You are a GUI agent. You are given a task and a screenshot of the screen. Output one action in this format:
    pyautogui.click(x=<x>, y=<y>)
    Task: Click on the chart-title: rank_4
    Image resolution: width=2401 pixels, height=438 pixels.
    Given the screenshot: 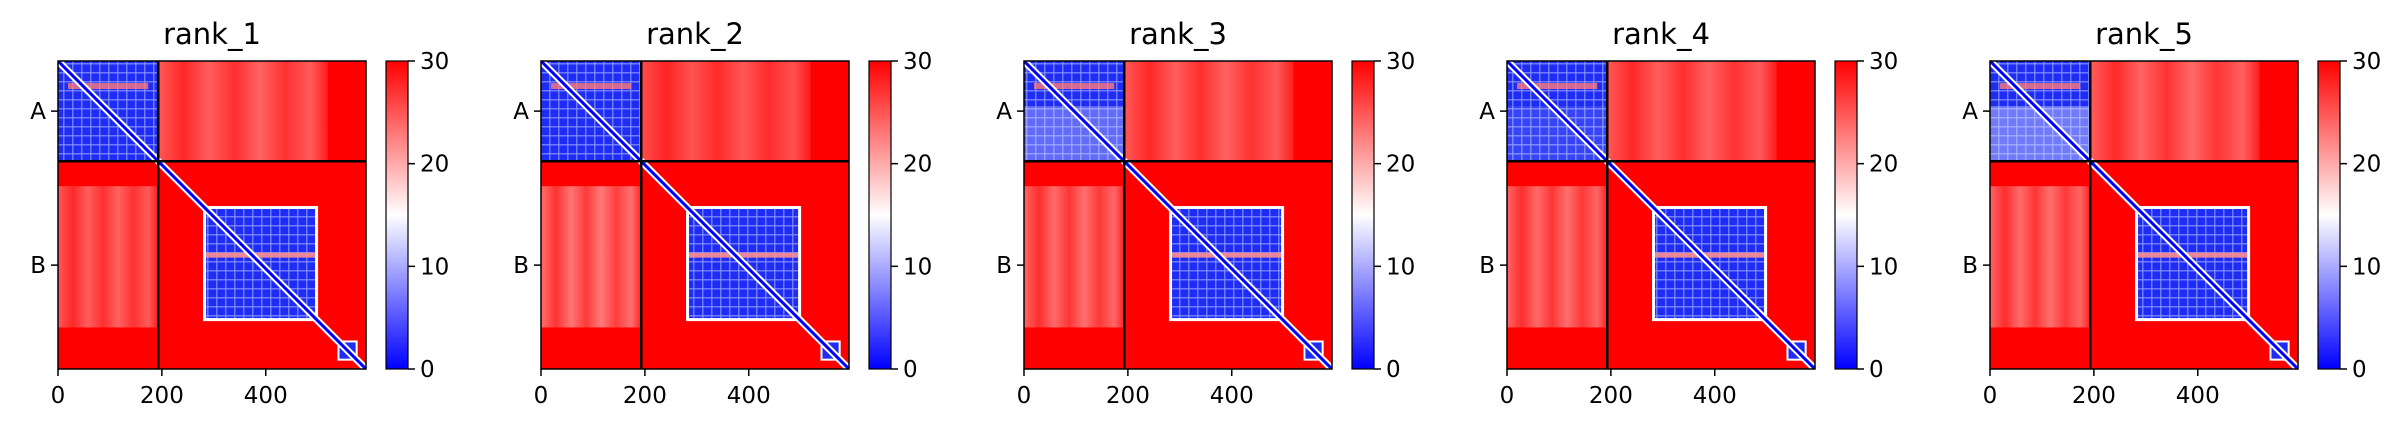 What is the action you would take?
    pyautogui.click(x=1661, y=34)
    